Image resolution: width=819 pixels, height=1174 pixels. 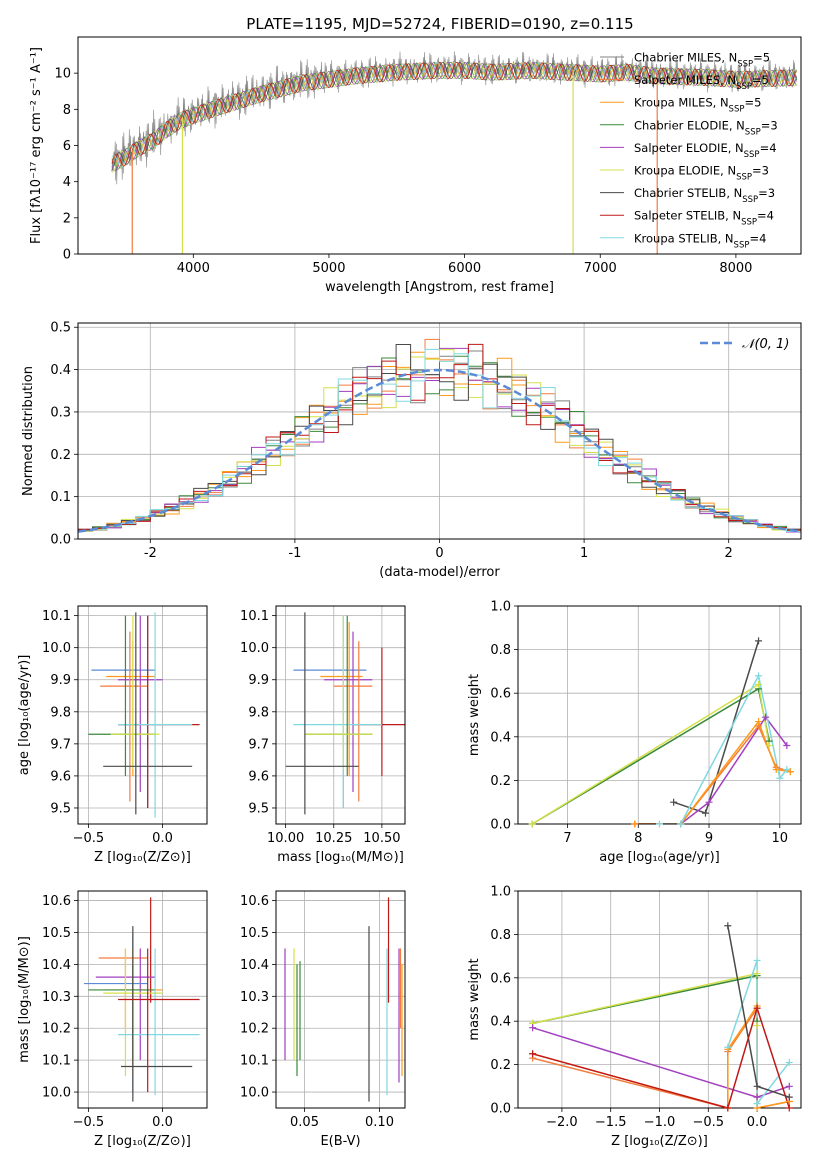 I want to click on spectrum-model-salpeter_stelib, so click(x=454, y=114).